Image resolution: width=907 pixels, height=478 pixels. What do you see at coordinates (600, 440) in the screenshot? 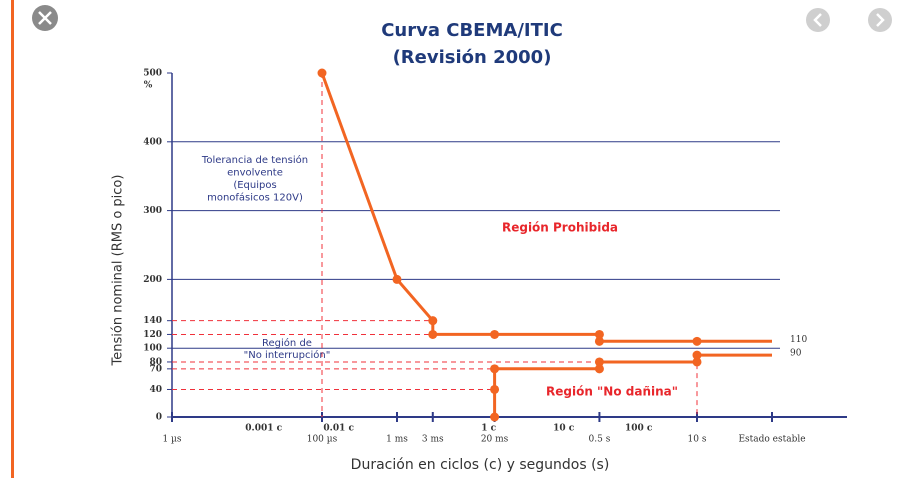
I see `x-tick-label: 0.5 s` at bounding box center [600, 440].